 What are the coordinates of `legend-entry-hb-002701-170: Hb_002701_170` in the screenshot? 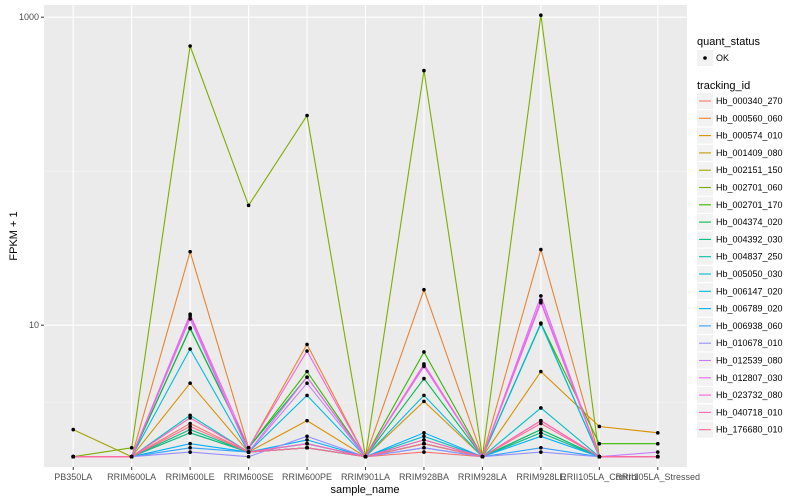 It's located at (740, 204).